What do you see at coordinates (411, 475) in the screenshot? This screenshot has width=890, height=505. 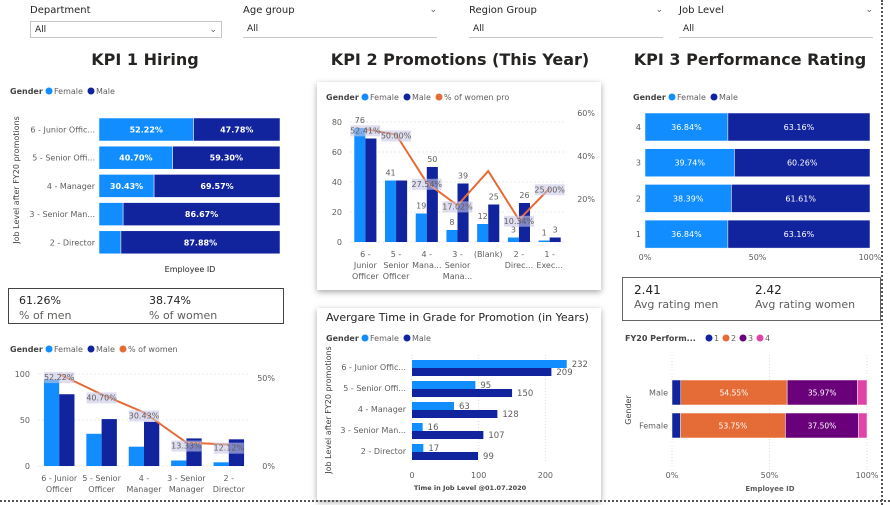 I see `x-tick-label: 0` at bounding box center [411, 475].